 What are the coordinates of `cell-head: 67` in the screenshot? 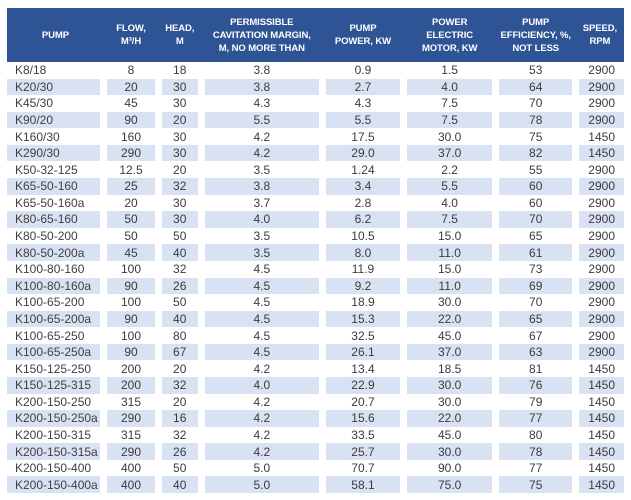 It's located at (178, 352).